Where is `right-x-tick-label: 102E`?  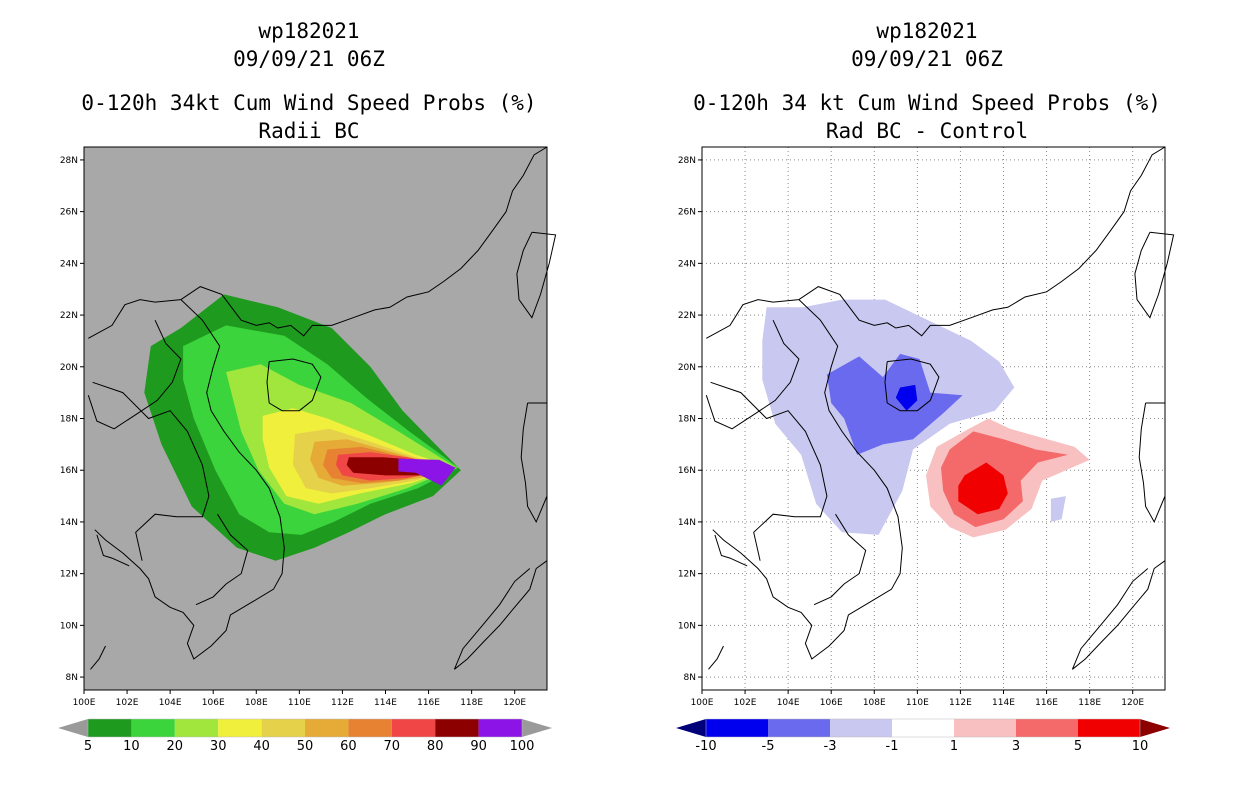
right-x-tick-label: 102E is located at coordinates (745, 703).